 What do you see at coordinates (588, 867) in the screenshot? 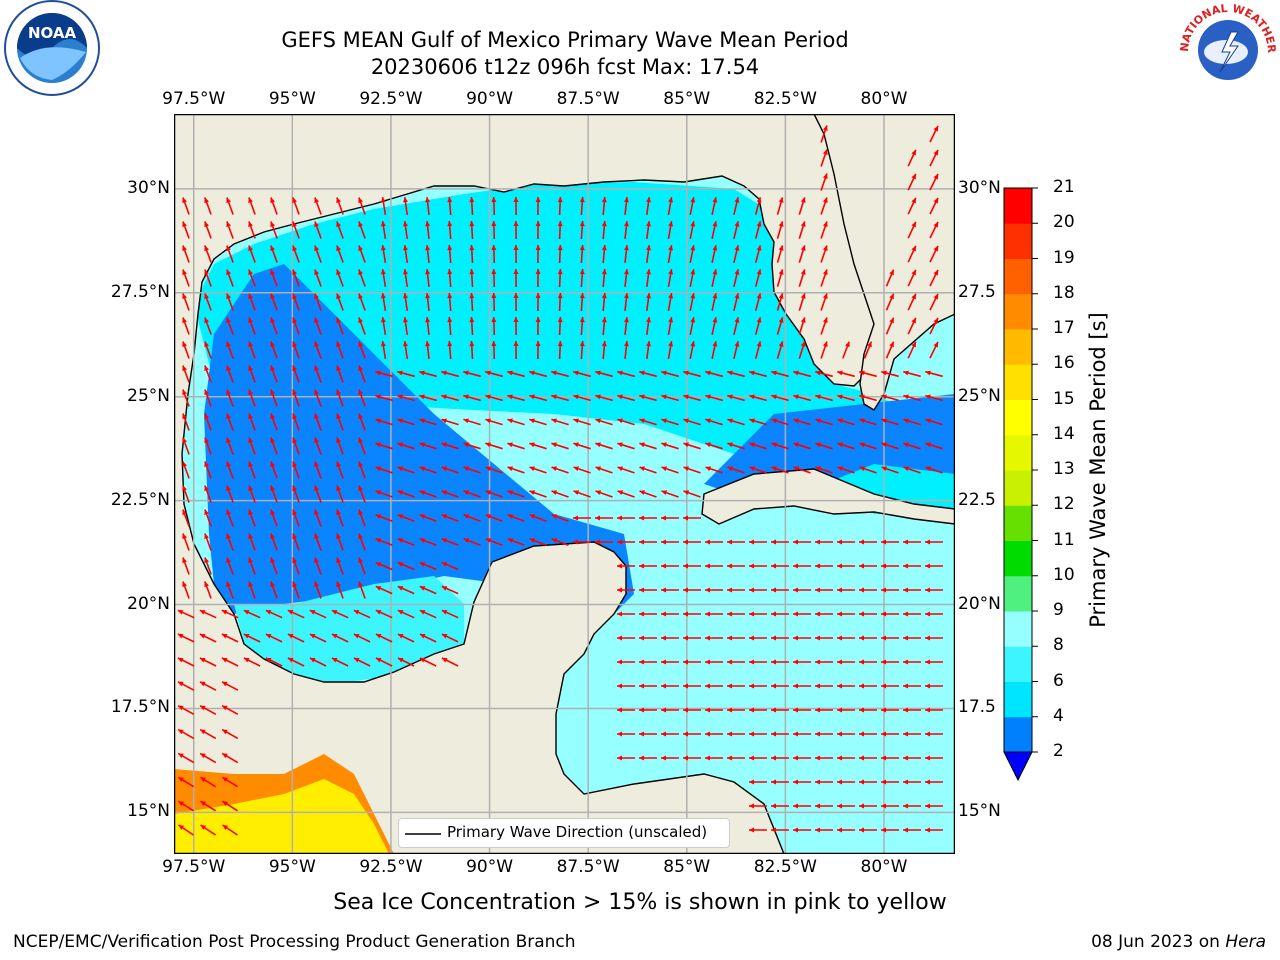
I see `lon-label-bottom: 87.5°W` at bounding box center [588, 867].